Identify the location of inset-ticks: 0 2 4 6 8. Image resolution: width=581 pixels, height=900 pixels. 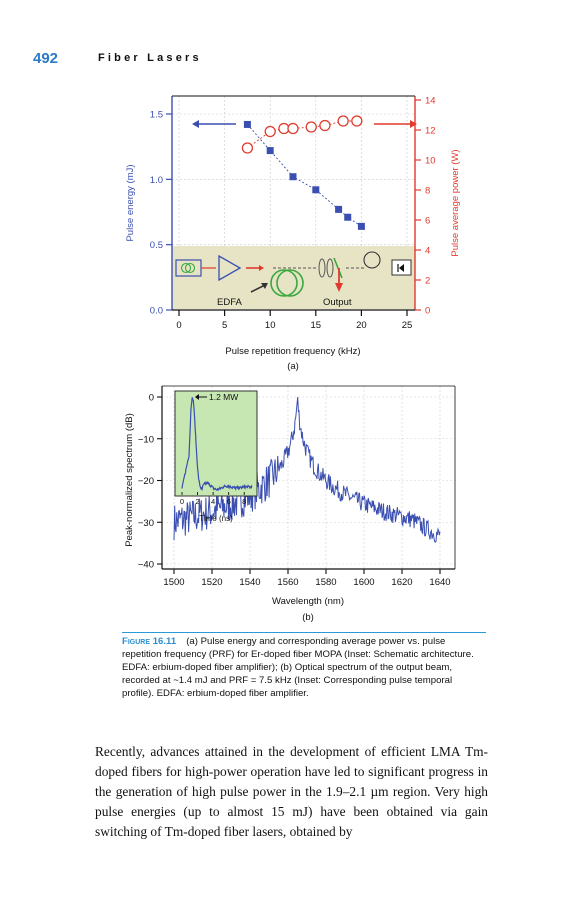
(213, 499).